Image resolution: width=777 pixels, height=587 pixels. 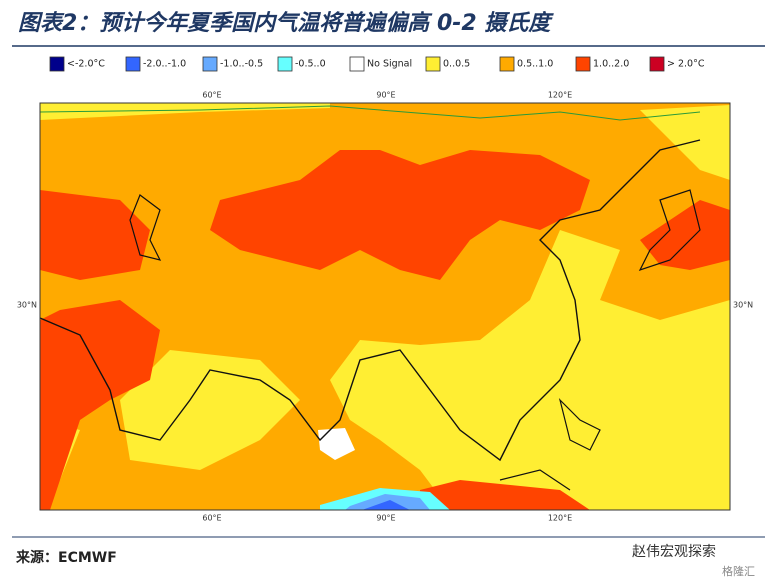 I want to click on legend-label: > 2.0°C, so click(x=686, y=64).